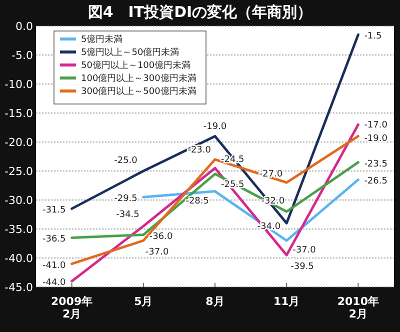 The height and width of the screenshot is (332, 400). What do you see at coordinates (130, 52) in the screenshot?
I see `legend-label: 5億円以上～50億円未満` at bounding box center [130, 52].